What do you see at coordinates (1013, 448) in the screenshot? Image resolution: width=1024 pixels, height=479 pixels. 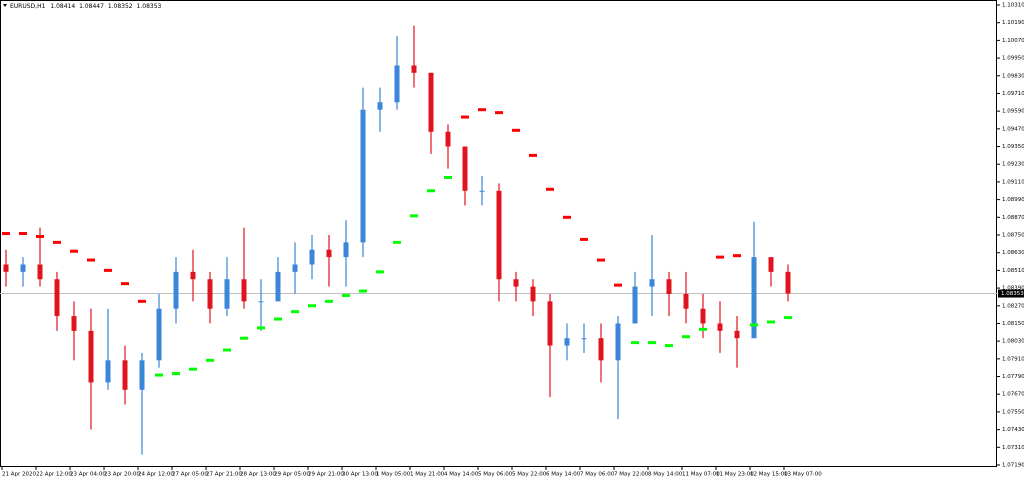 I see `y-tick-label: 1.07310` at bounding box center [1013, 448].